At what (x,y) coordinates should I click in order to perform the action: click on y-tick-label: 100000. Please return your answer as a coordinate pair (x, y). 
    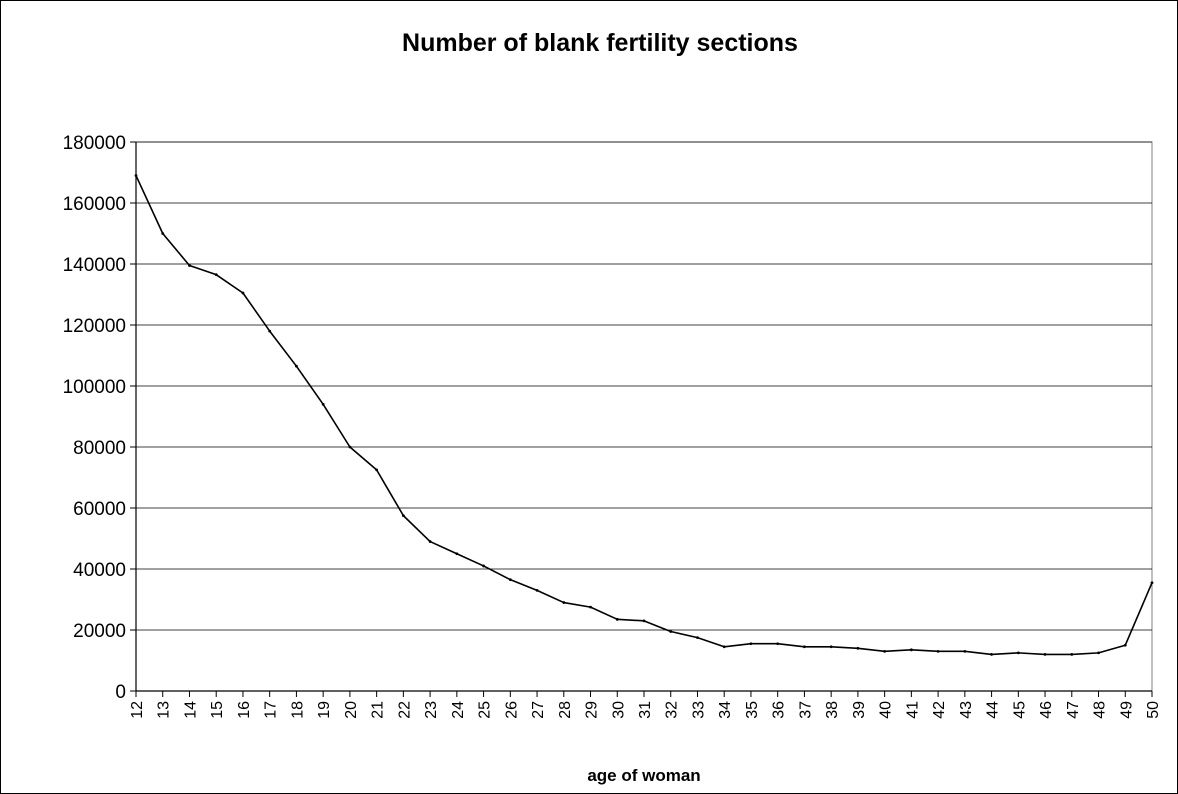
    Looking at the image, I should click on (94, 387).